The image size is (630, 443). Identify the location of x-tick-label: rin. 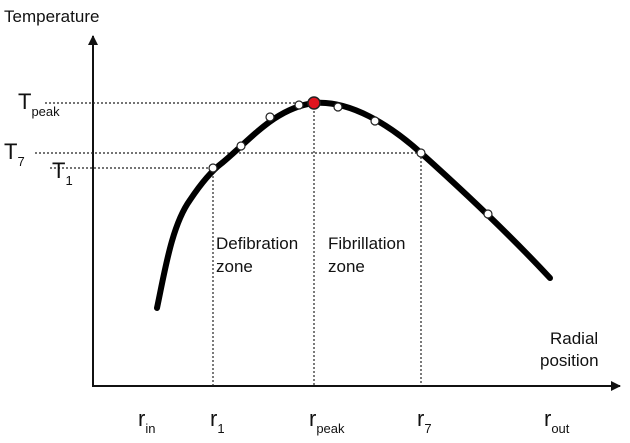
(146, 421).